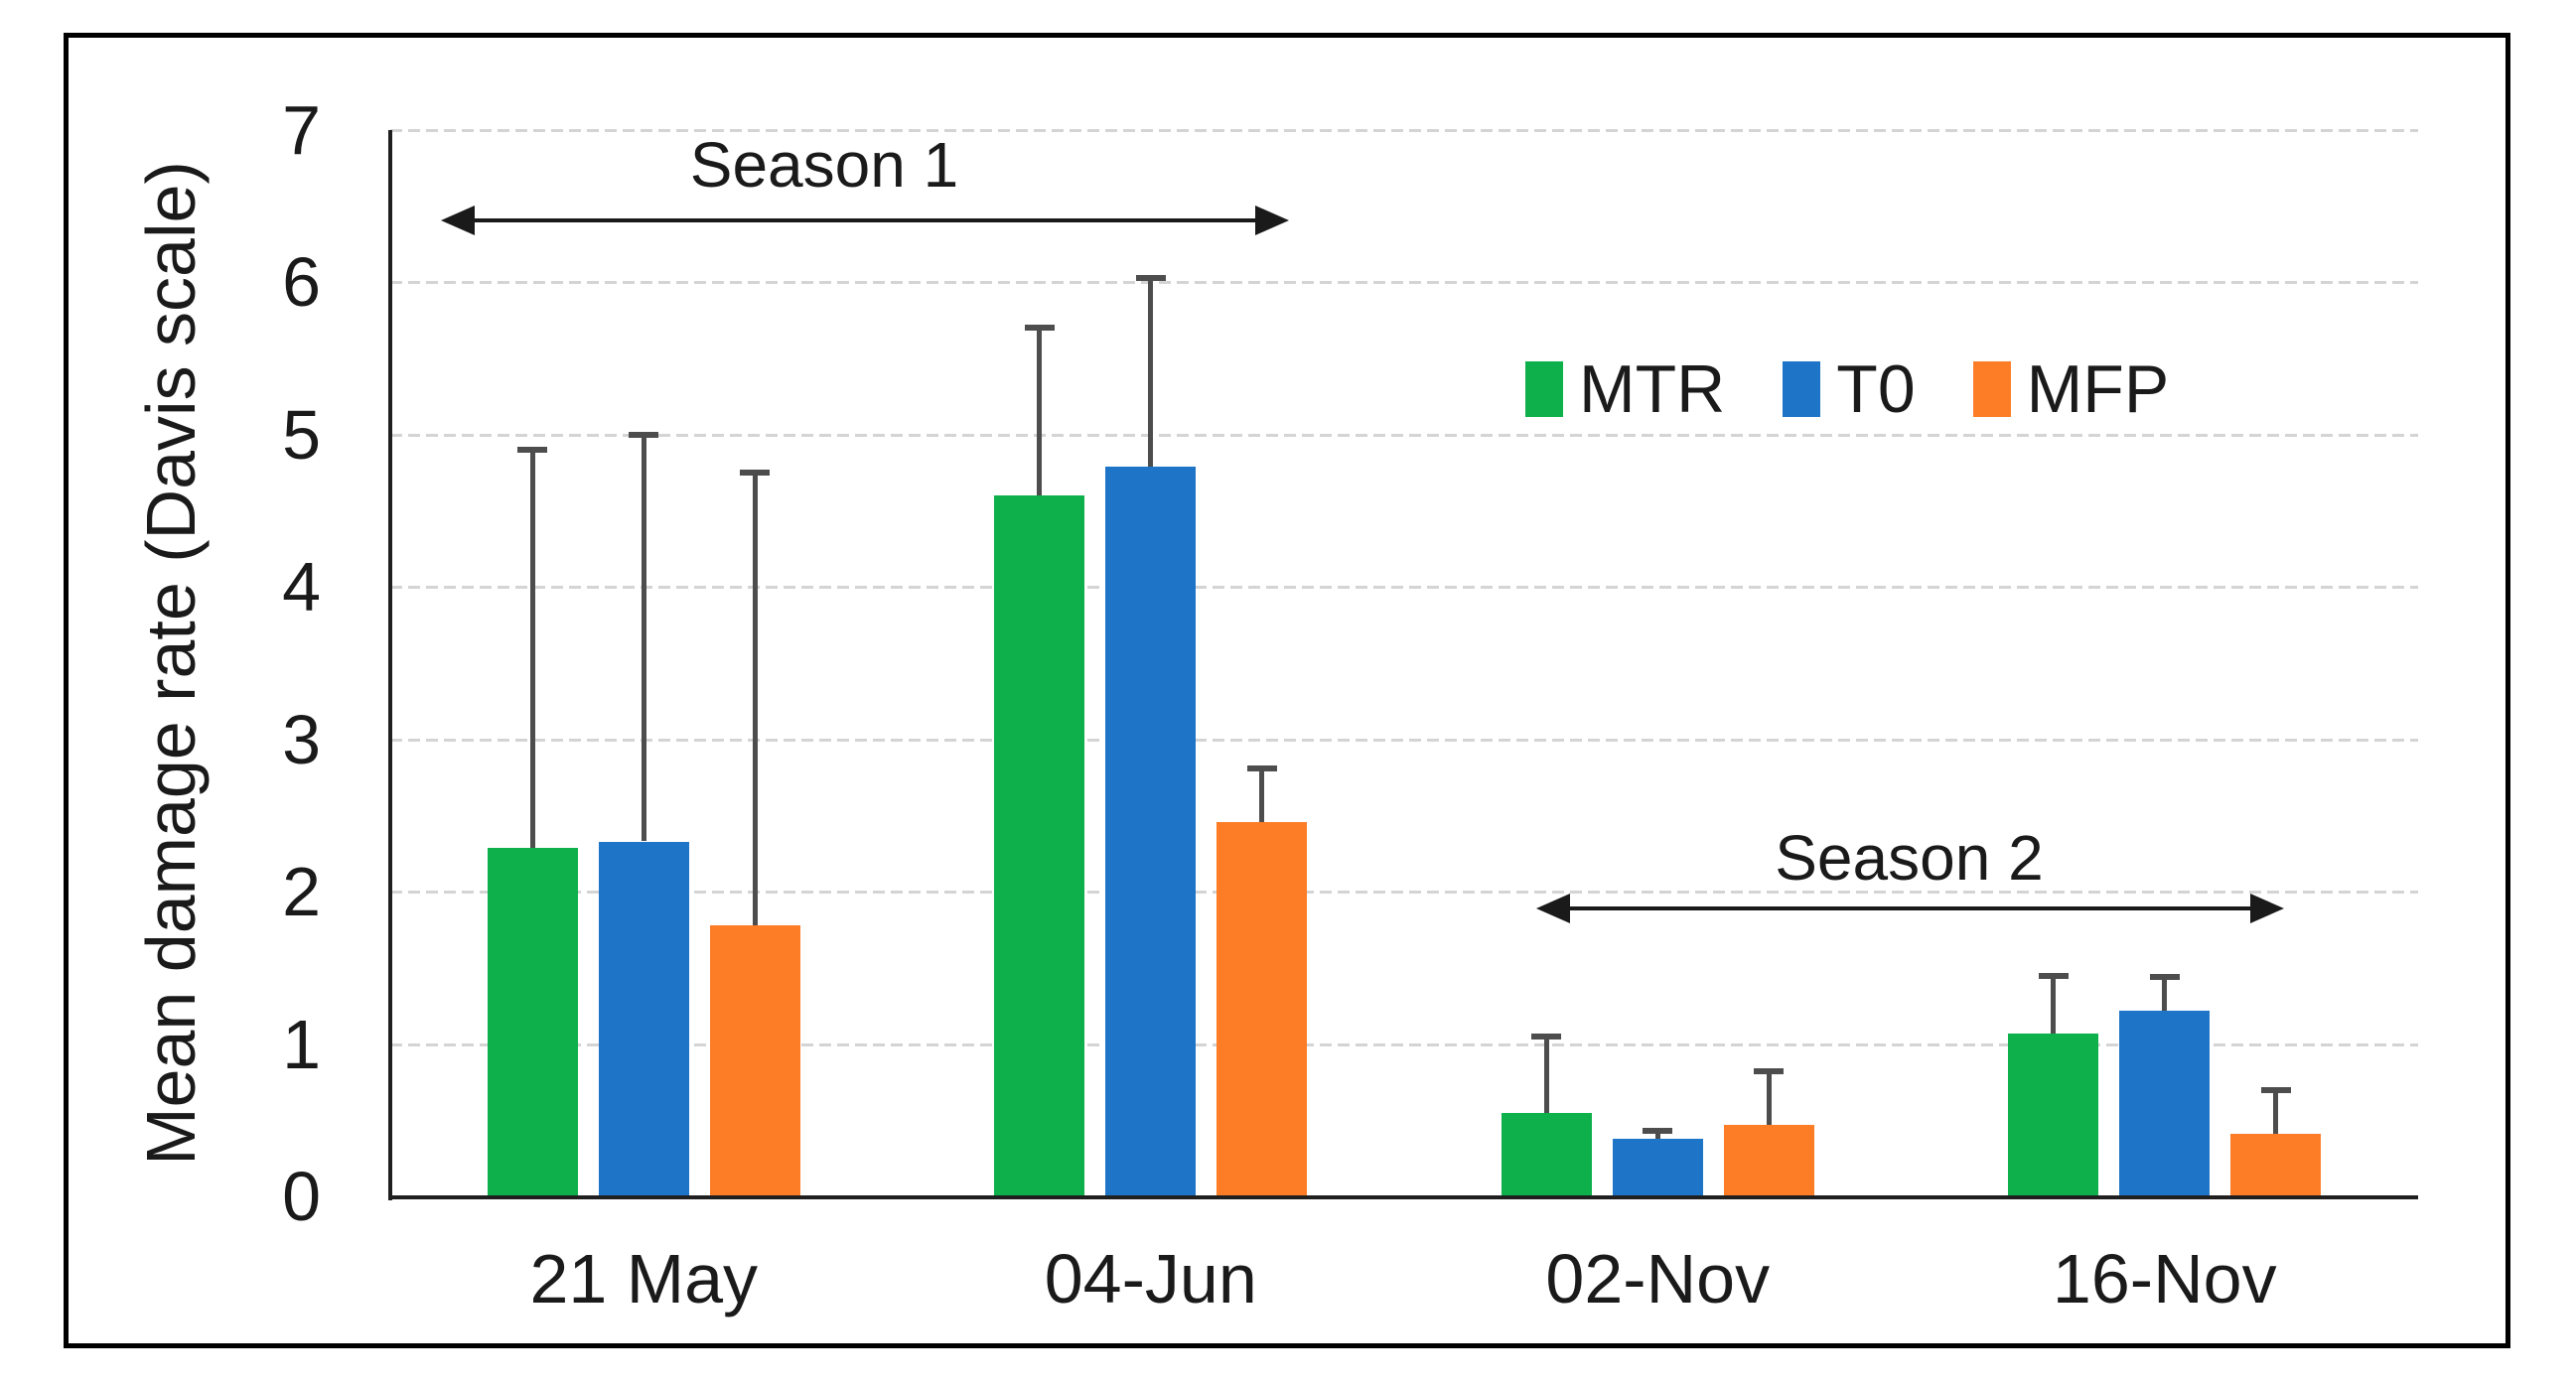  Describe the element at coordinates (301, 283) in the screenshot. I see `y-tick-label-6: 6` at that location.